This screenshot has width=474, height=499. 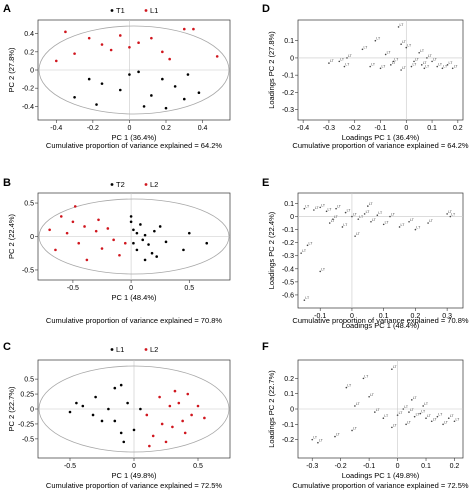 What do you see at coordinates (381, 475) in the screenshot?
I see `x-axis-label: Loadings PC 1 (49.8%)` at bounding box center [381, 475].